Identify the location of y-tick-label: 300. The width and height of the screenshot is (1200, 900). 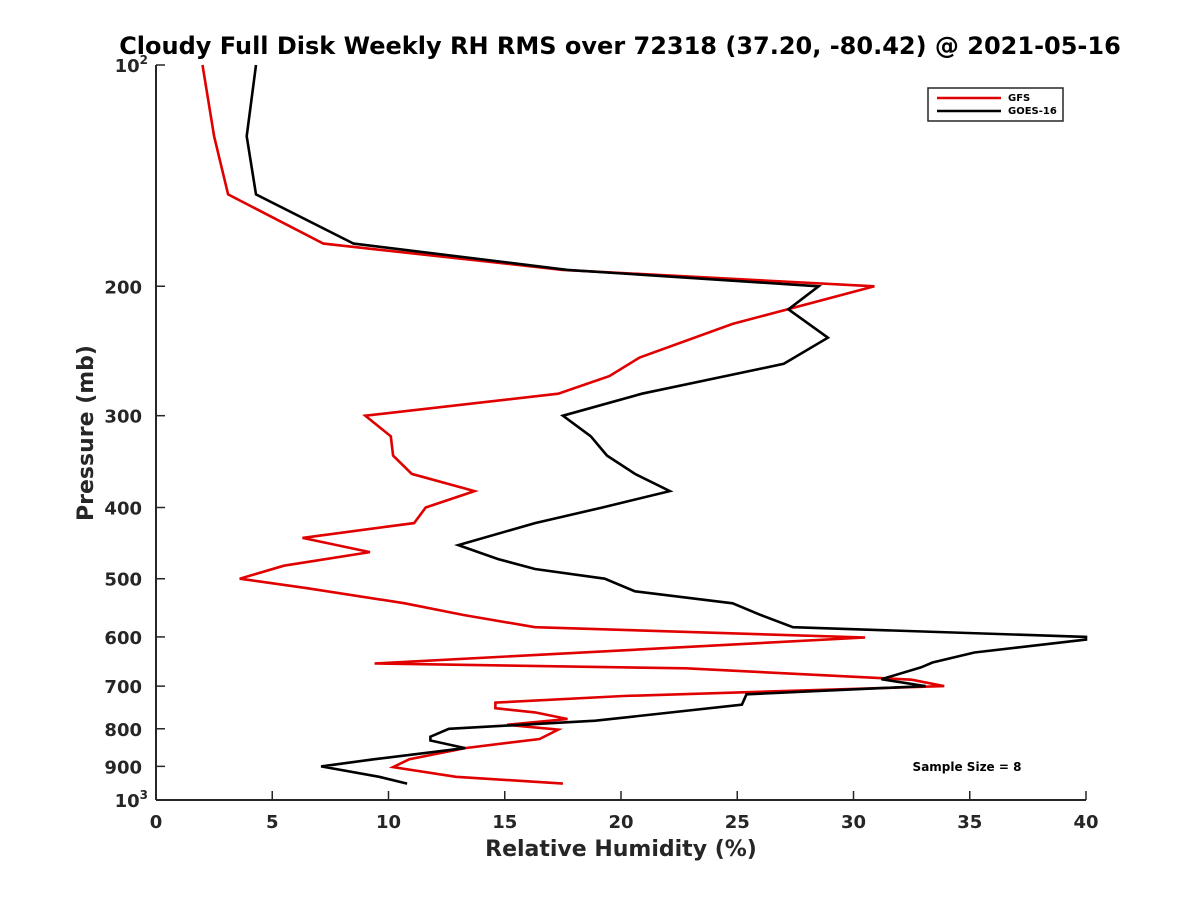
(123, 417).